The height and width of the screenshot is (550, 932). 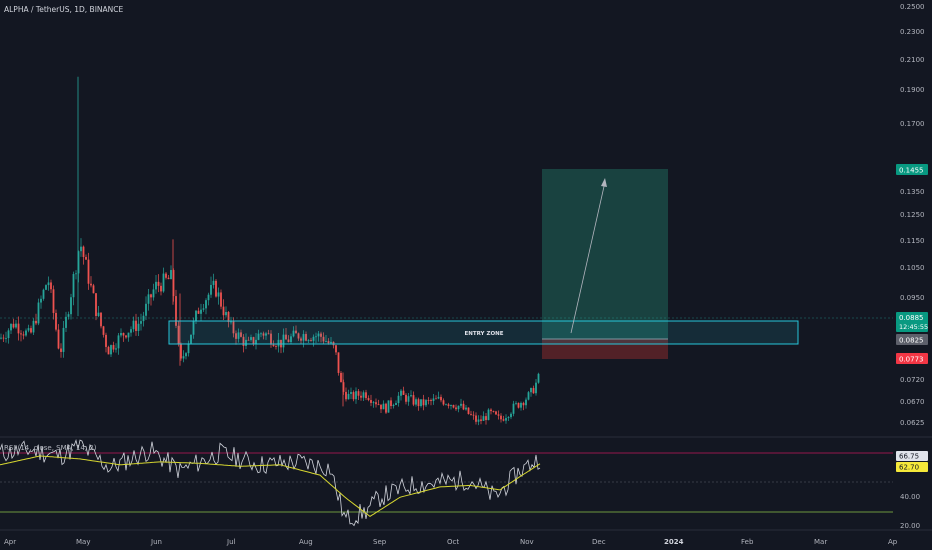 What do you see at coordinates (588, 257) in the screenshot?
I see `target-arrow` at bounding box center [588, 257].